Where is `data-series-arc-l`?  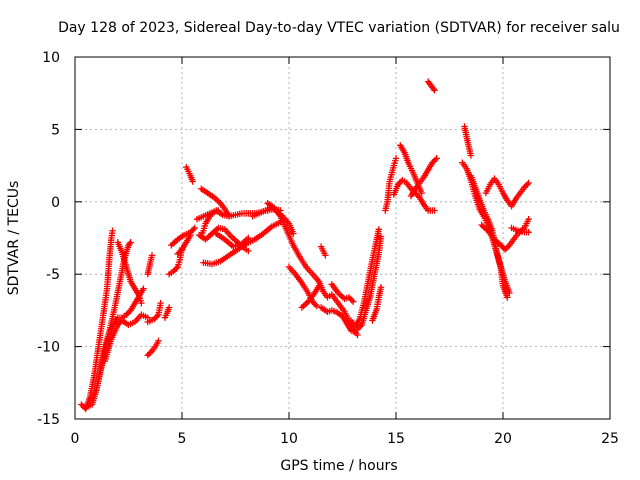 data-series-arc-l is located at coordinates (184, 244).